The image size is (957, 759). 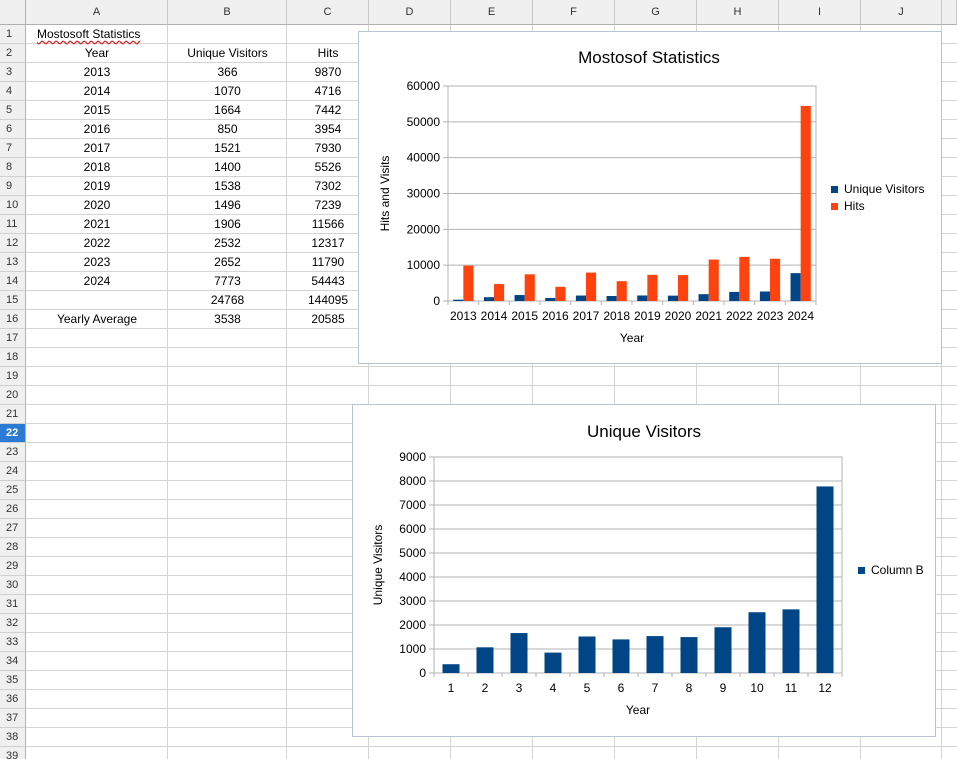 I want to click on row-header-30: 30, so click(x=13, y=585).